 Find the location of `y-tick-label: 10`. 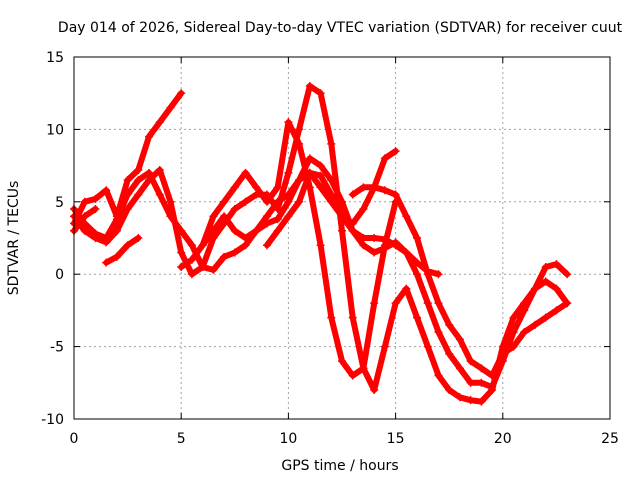

y-tick-label: 10 is located at coordinates (55, 130).